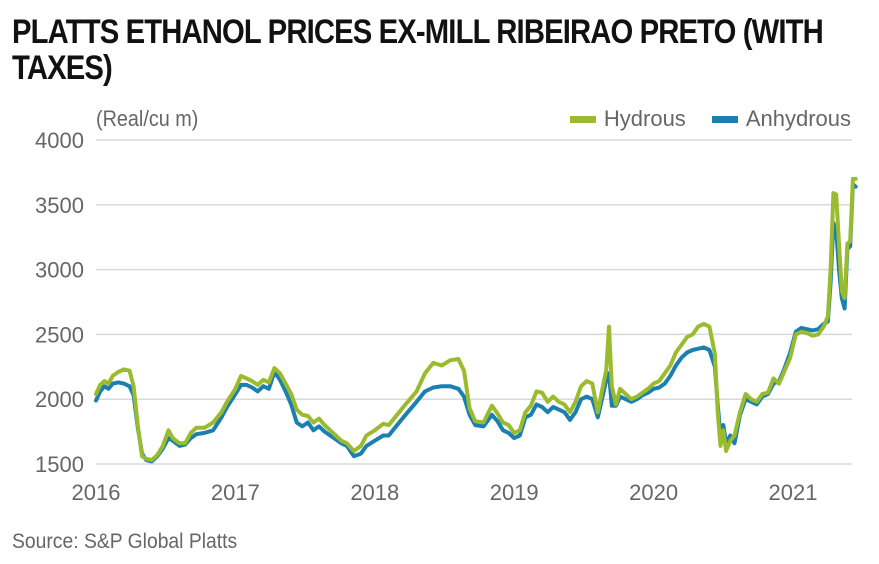  What do you see at coordinates (59, 464) in the screenshot?
I see `y-tick-label: 1500` at bounding box center [59, 464].